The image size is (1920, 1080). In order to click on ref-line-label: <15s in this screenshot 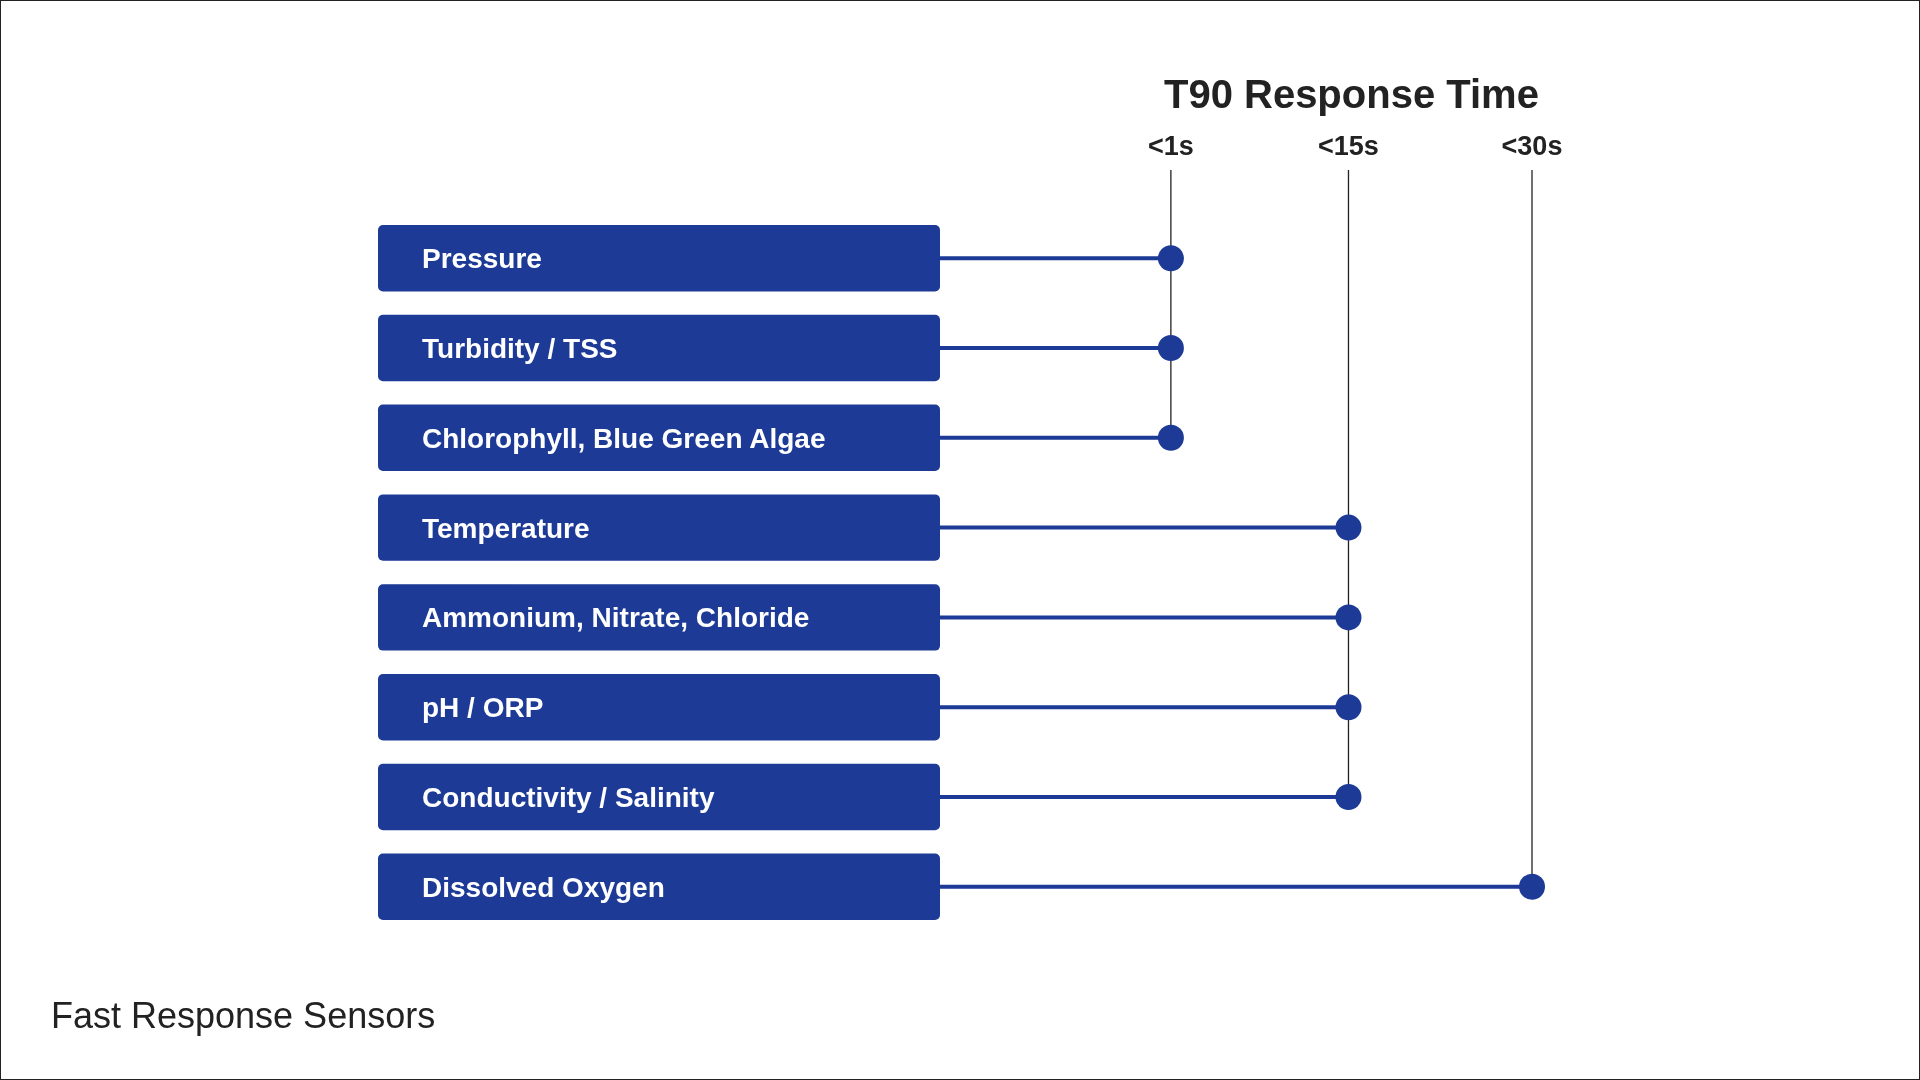, I will do `click(1348, 146)`.